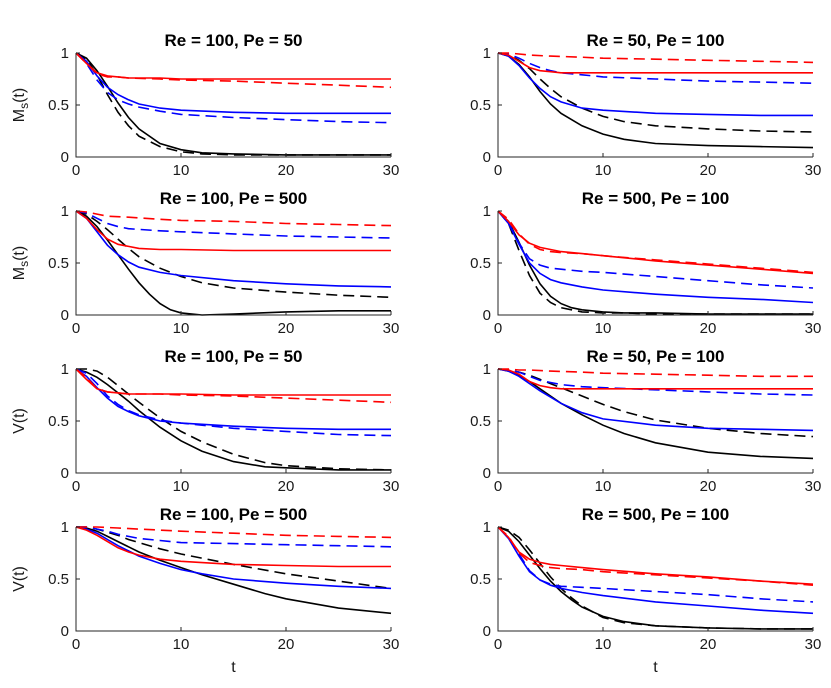 Image resolution: width=831 pixels, height=688 pixels. I want to click on panel-3: Re = 100, Pe = 500 0 10 20 30 0 0.5 1 Ms(t), so click(205, 263).